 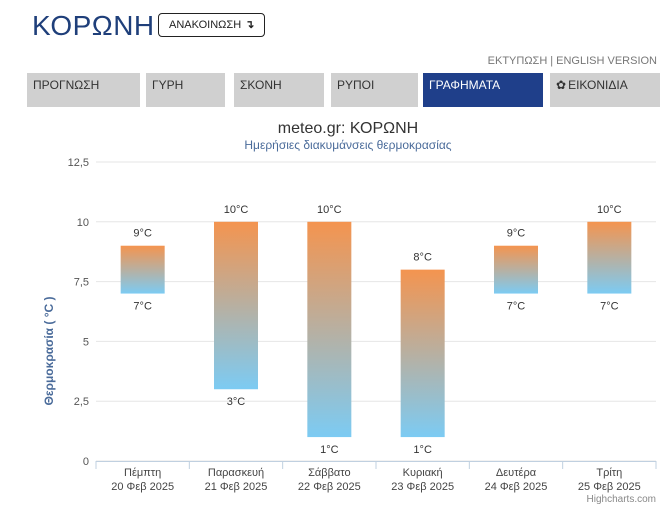 I want to click on chart-title: meteo.gr: ΚΟΡΩΝΗ, so click(x=348, y=128).